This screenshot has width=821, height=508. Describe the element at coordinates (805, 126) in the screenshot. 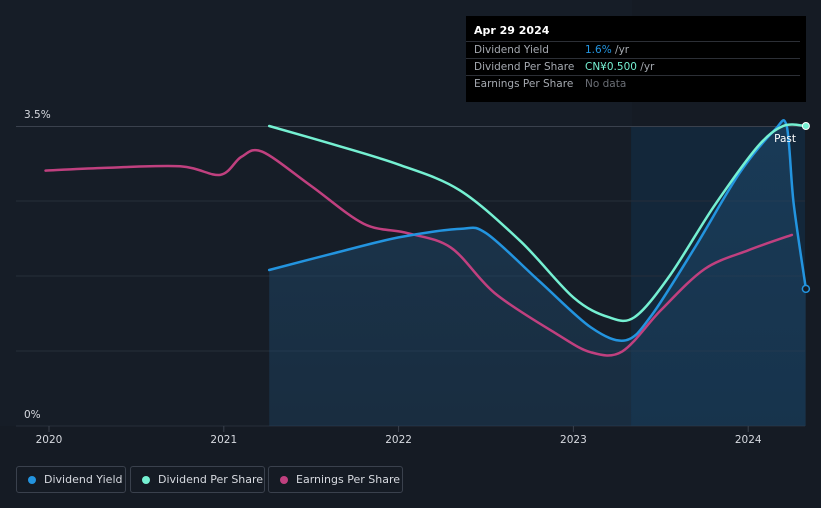

I see `dividend-per-share-end-marker` at that location.